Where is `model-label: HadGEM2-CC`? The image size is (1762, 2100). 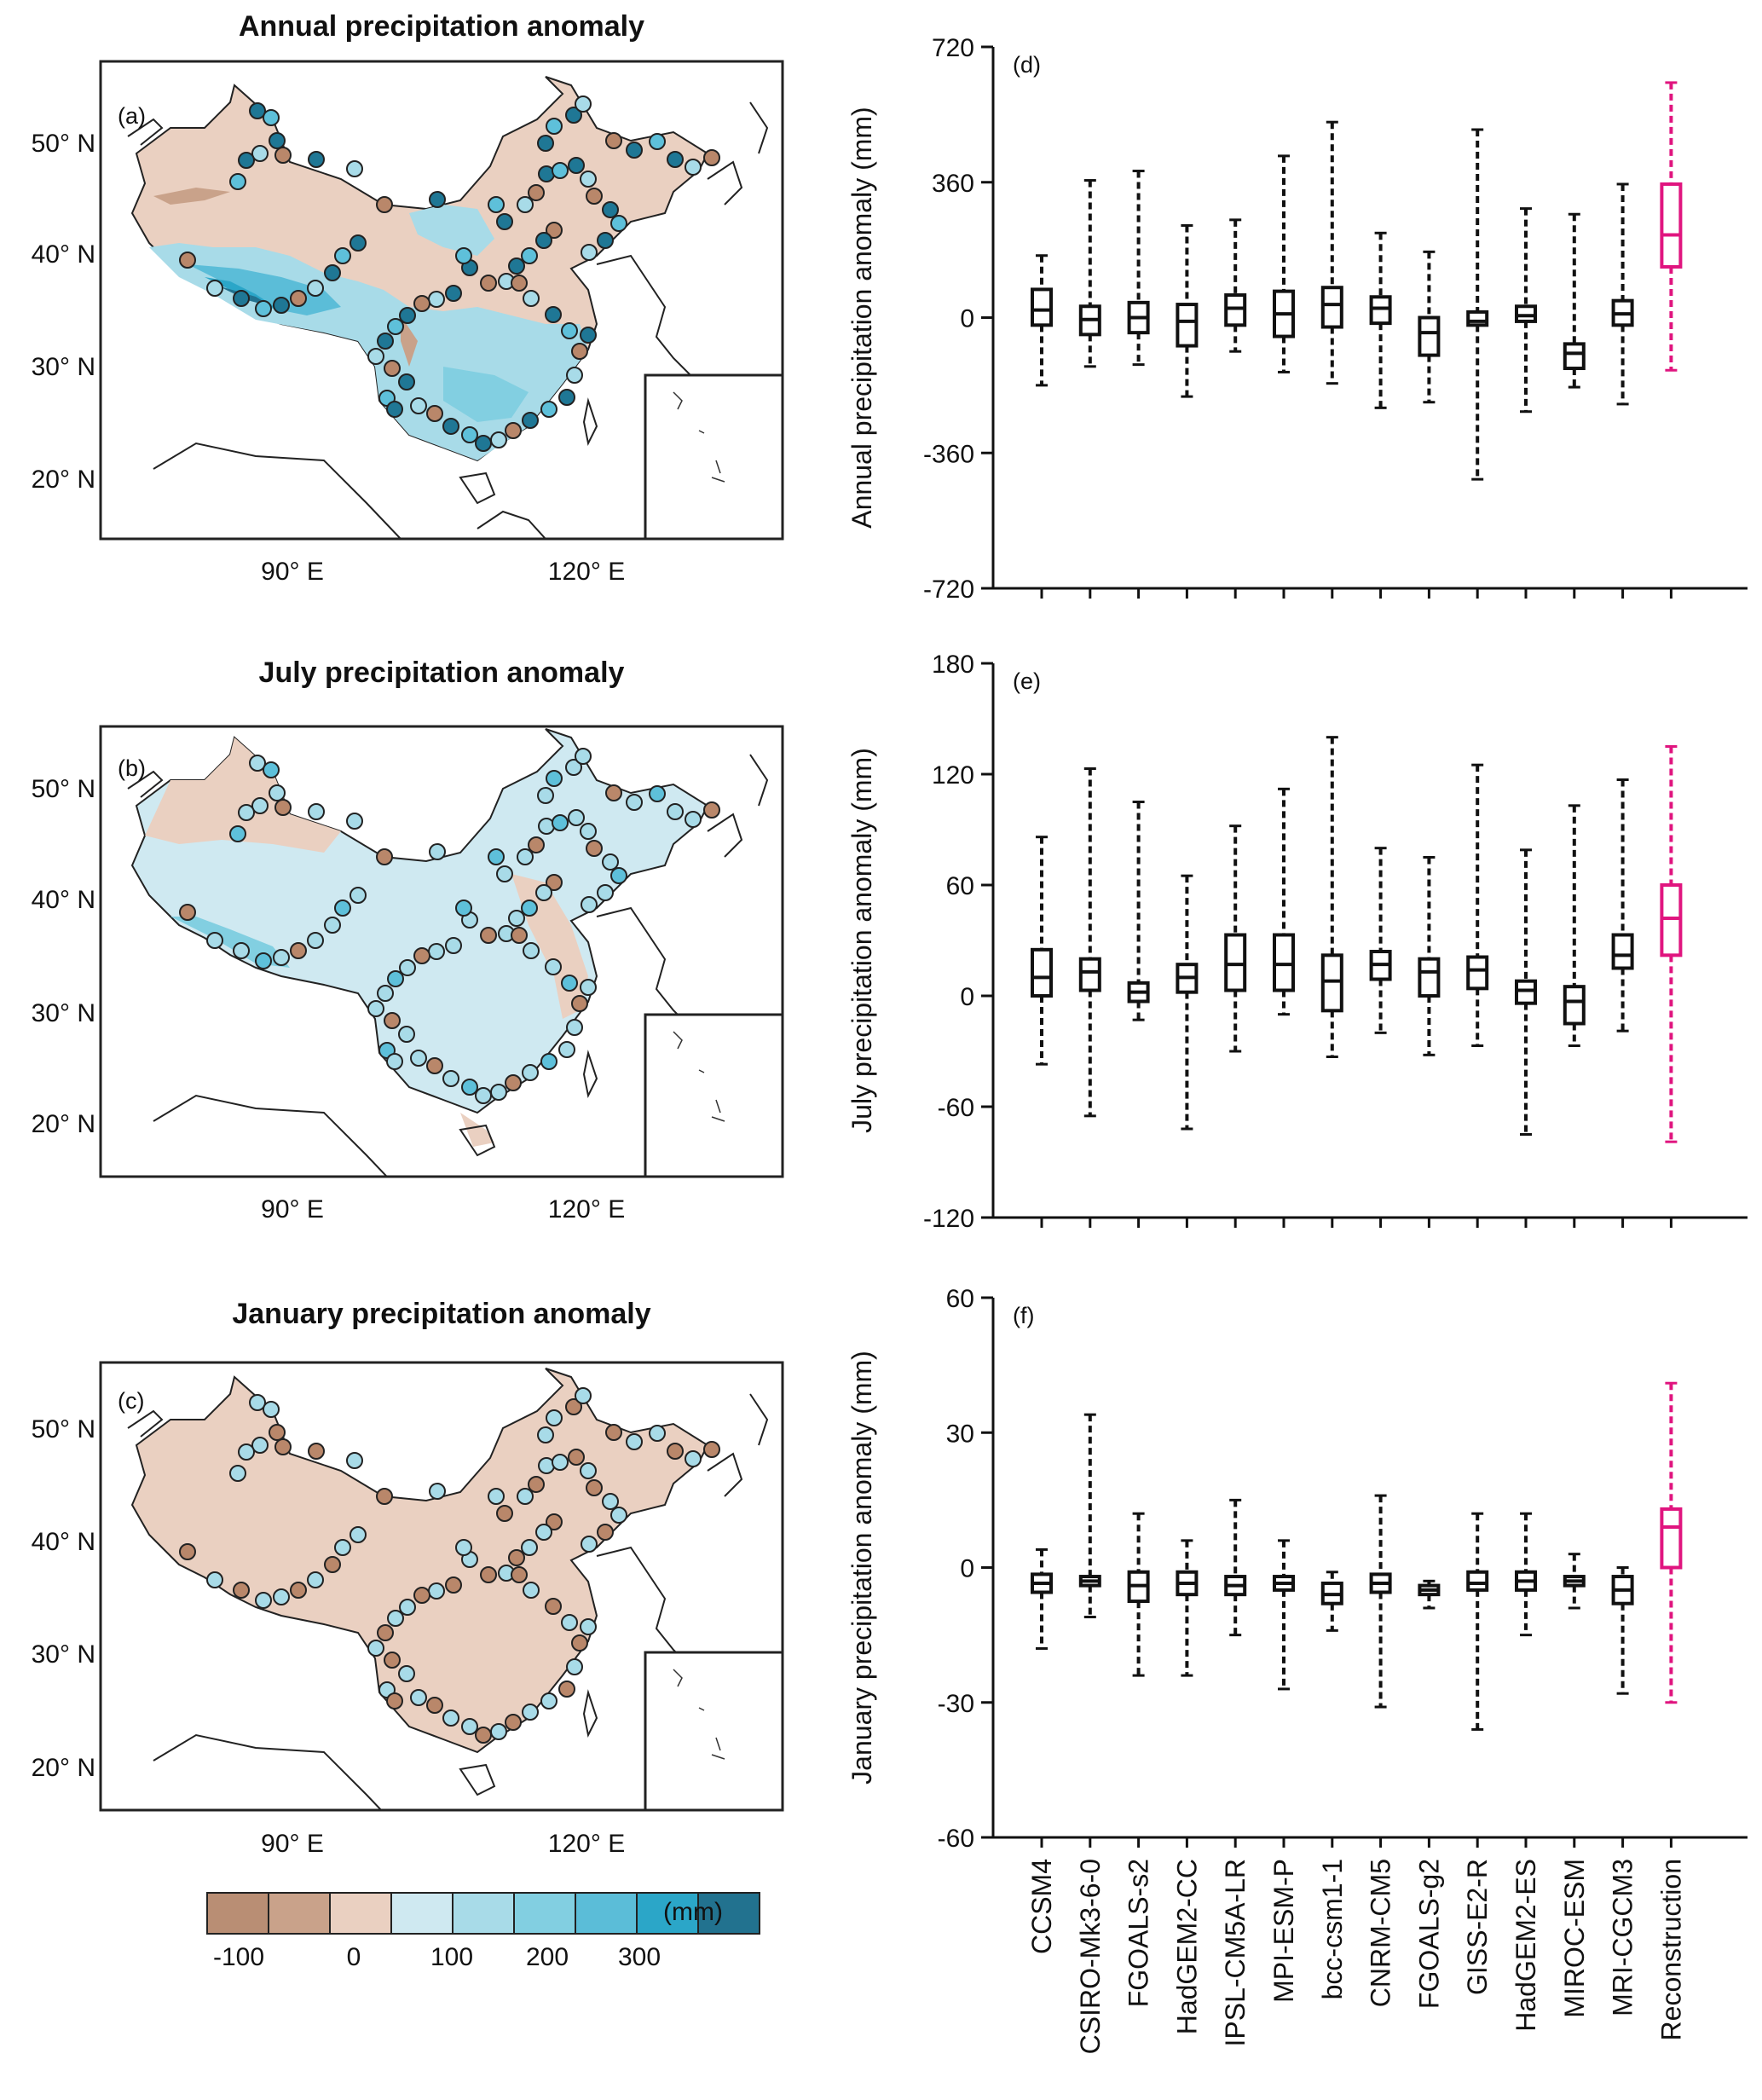 model-label: HadGEM2-CC is located at coordinates (1186, 1946).